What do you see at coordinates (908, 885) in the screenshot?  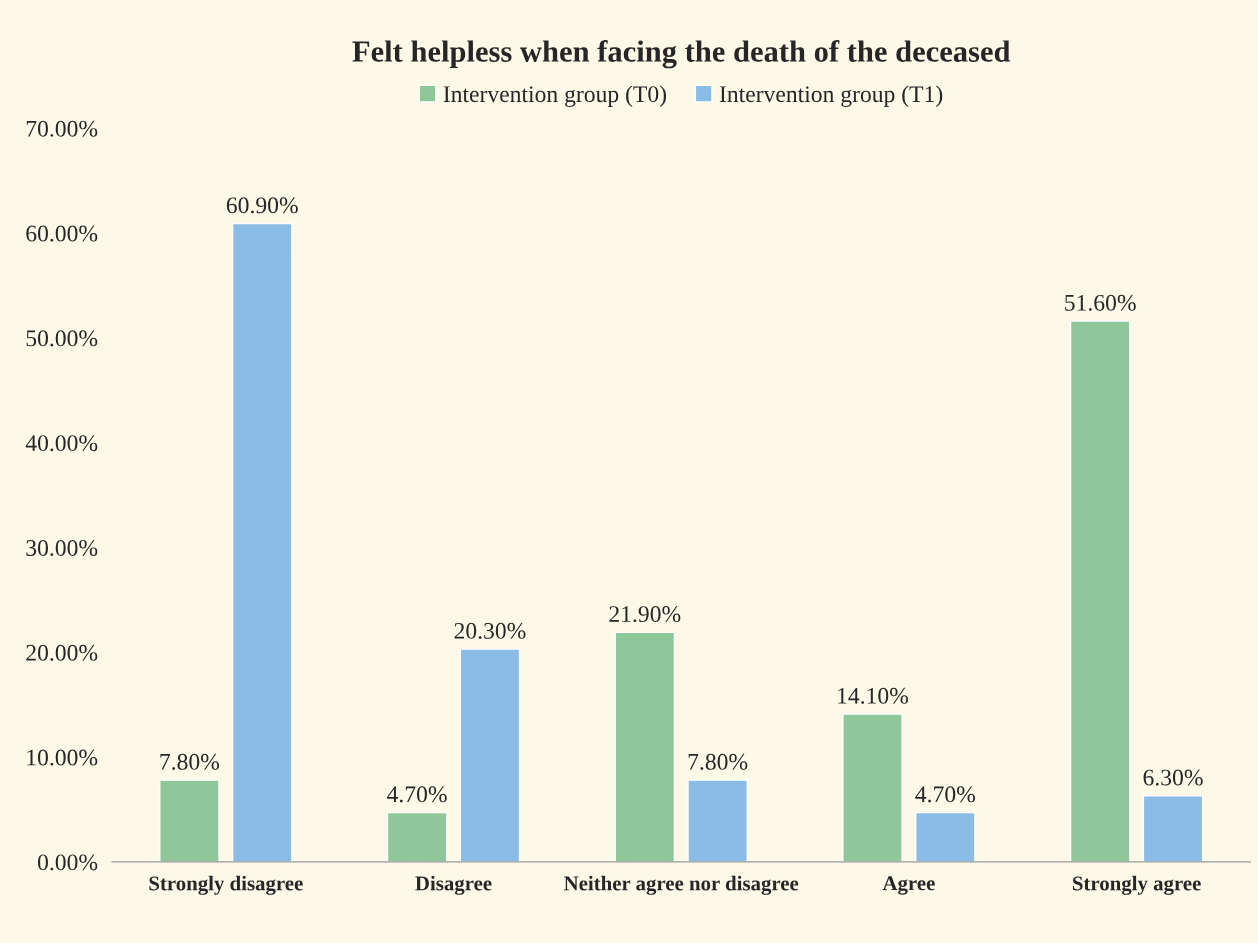 I see `x-tick-label: Agree` at bounding box center [908, 885].